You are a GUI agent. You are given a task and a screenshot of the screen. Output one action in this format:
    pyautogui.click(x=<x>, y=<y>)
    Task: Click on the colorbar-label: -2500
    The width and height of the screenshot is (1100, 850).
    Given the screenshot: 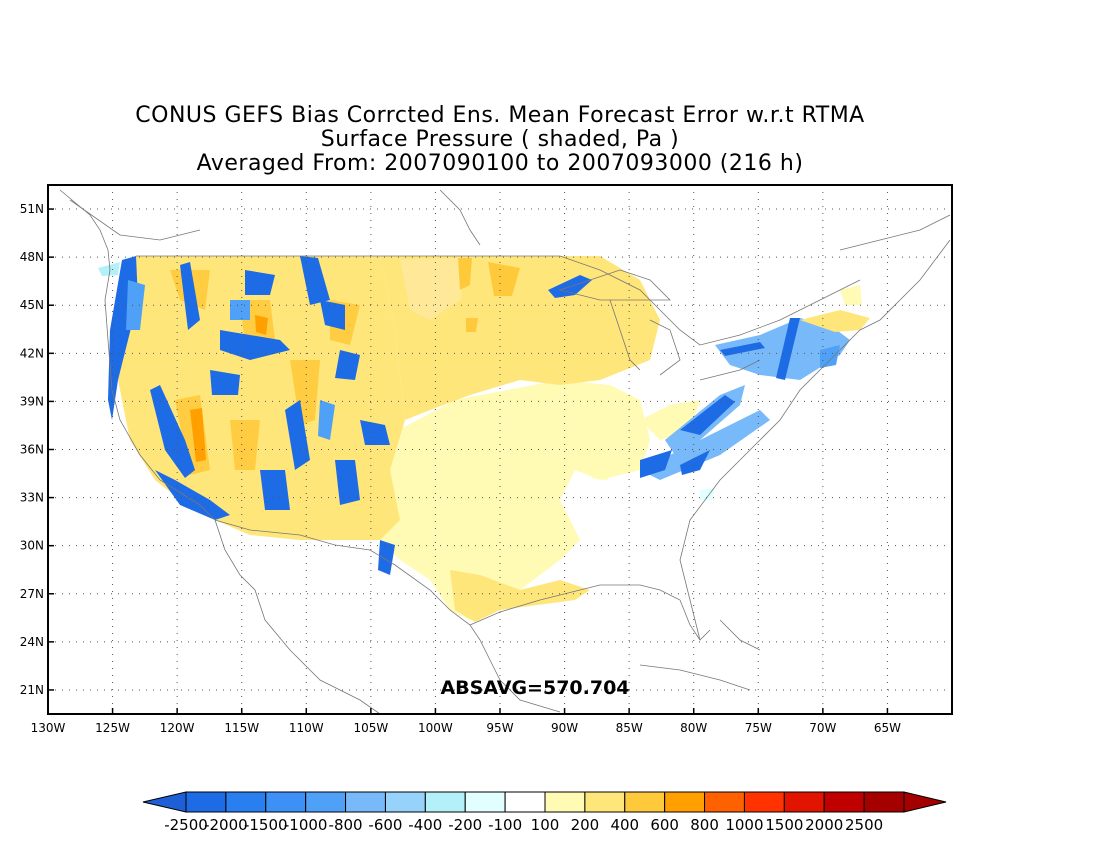 What is the action you would take?
    pyautogui.click(x=186, y=825)
    